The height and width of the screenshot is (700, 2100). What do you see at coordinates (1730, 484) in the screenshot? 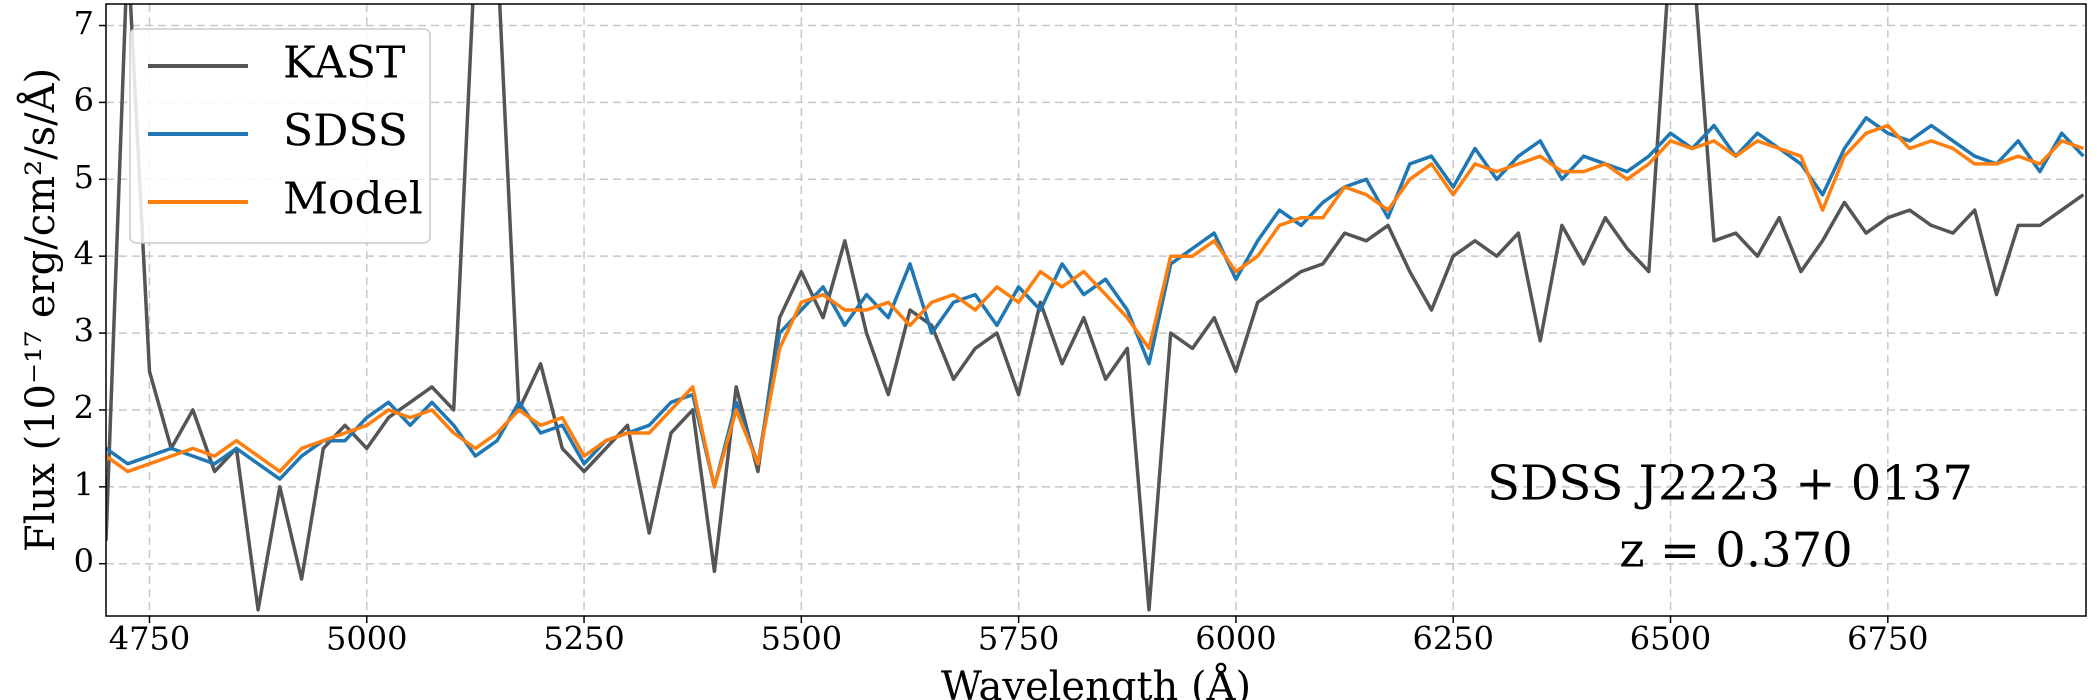
I see `annotation: SDSS J2223 + 0137` at bounding box center [1730, 484].